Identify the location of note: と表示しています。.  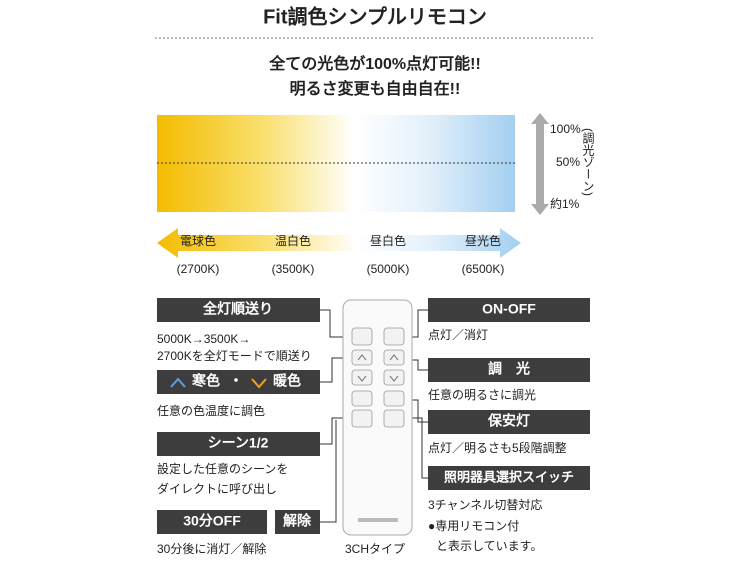
(489, 546).